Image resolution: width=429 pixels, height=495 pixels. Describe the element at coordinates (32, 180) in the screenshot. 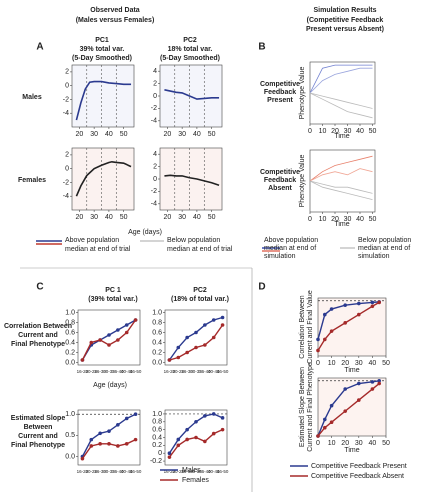

I see `row-label: Females` at that location.